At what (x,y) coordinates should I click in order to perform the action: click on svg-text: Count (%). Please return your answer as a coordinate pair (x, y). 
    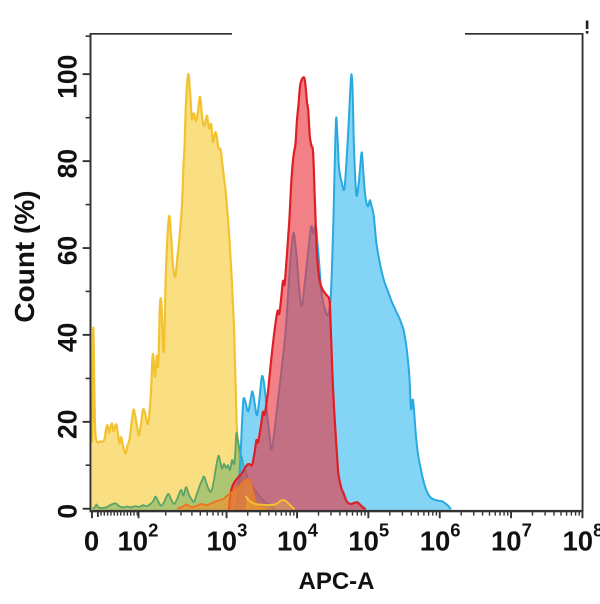
    Looking at the image, I should click on (24, 256).